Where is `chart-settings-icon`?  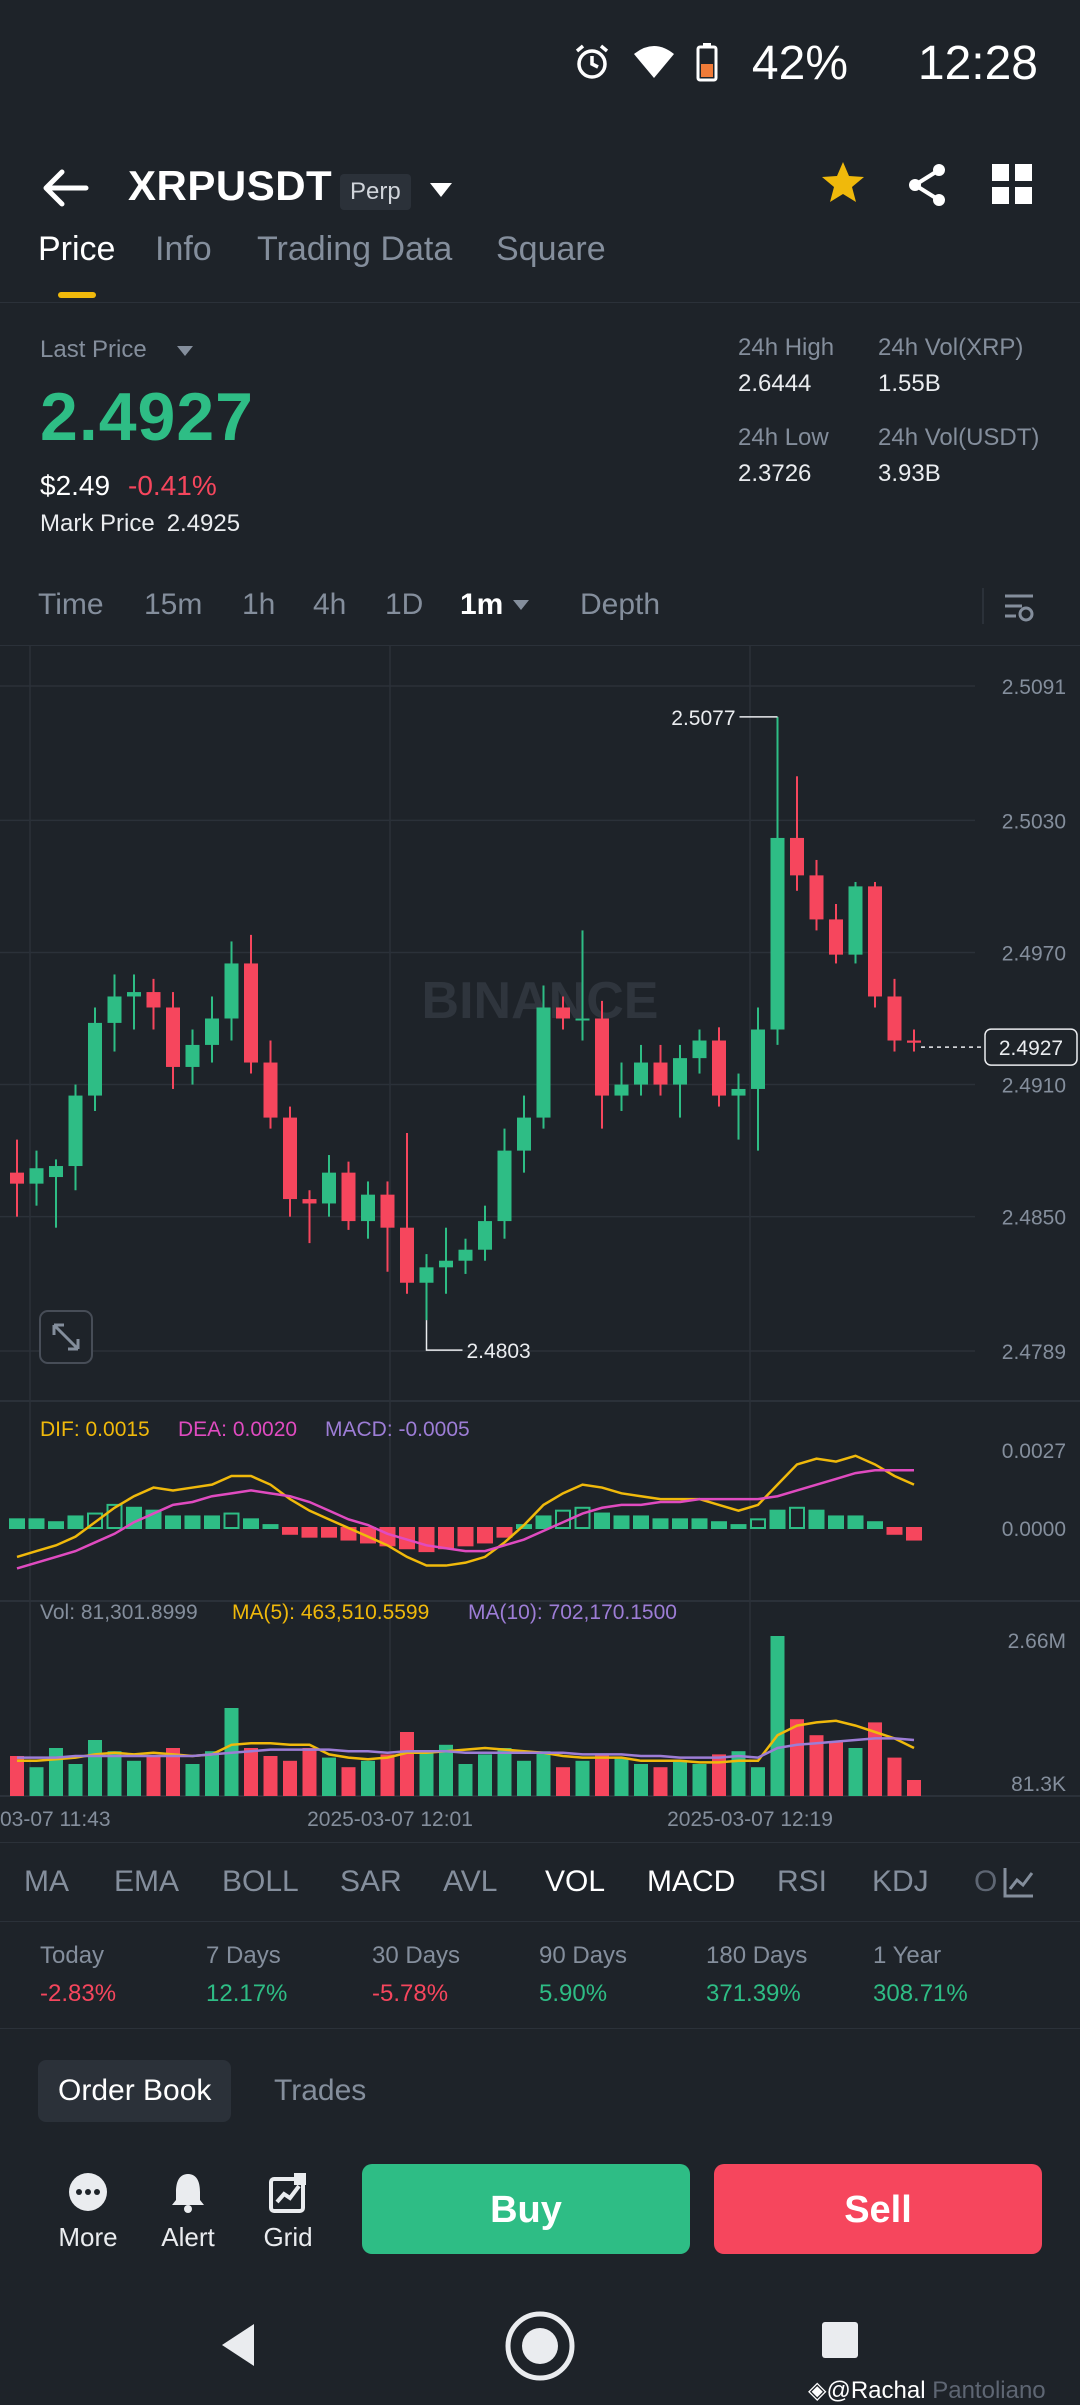
chart-settings-icon is located at coordinates (1019, 607).